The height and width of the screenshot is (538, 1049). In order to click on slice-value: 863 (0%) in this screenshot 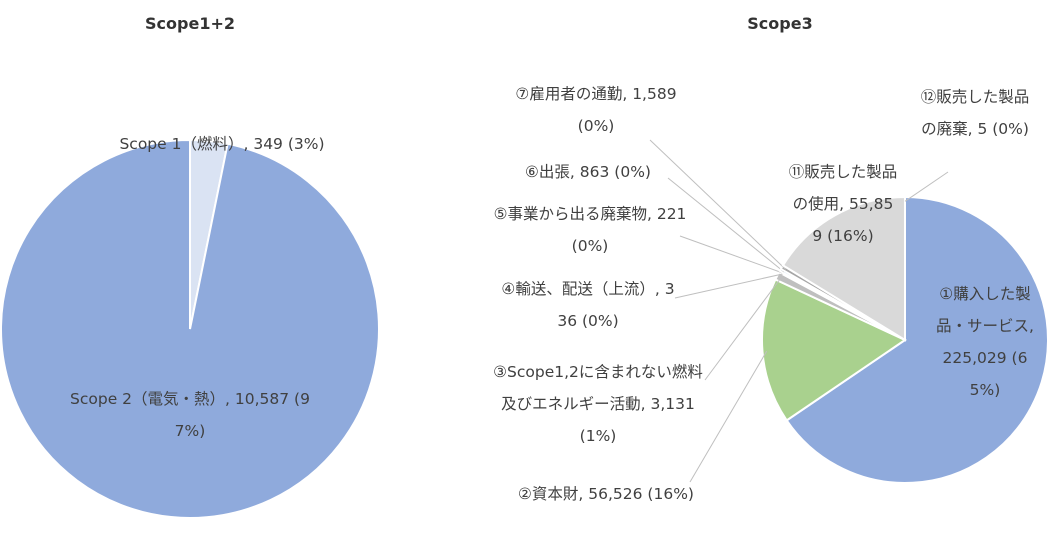, I will do `click(615, 172)`.